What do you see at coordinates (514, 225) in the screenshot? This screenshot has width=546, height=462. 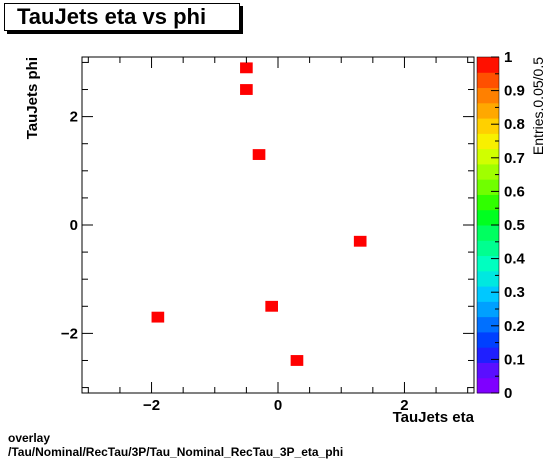 I see `palette-tick-label: 0.5` at bounding box center [514, 225].